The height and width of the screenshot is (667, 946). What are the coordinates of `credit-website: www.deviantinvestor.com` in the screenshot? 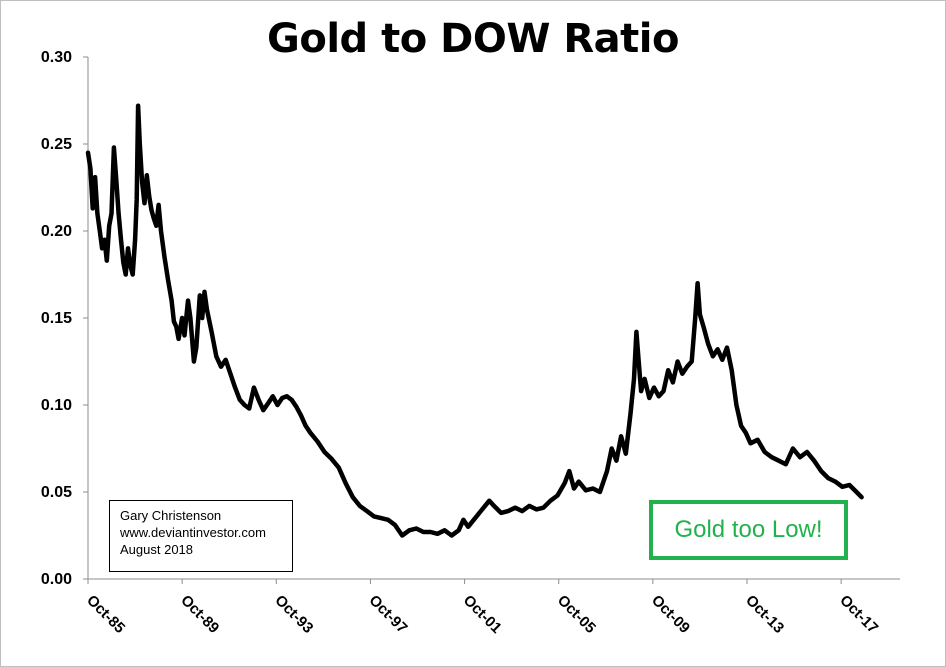 It's located at (193, 532).